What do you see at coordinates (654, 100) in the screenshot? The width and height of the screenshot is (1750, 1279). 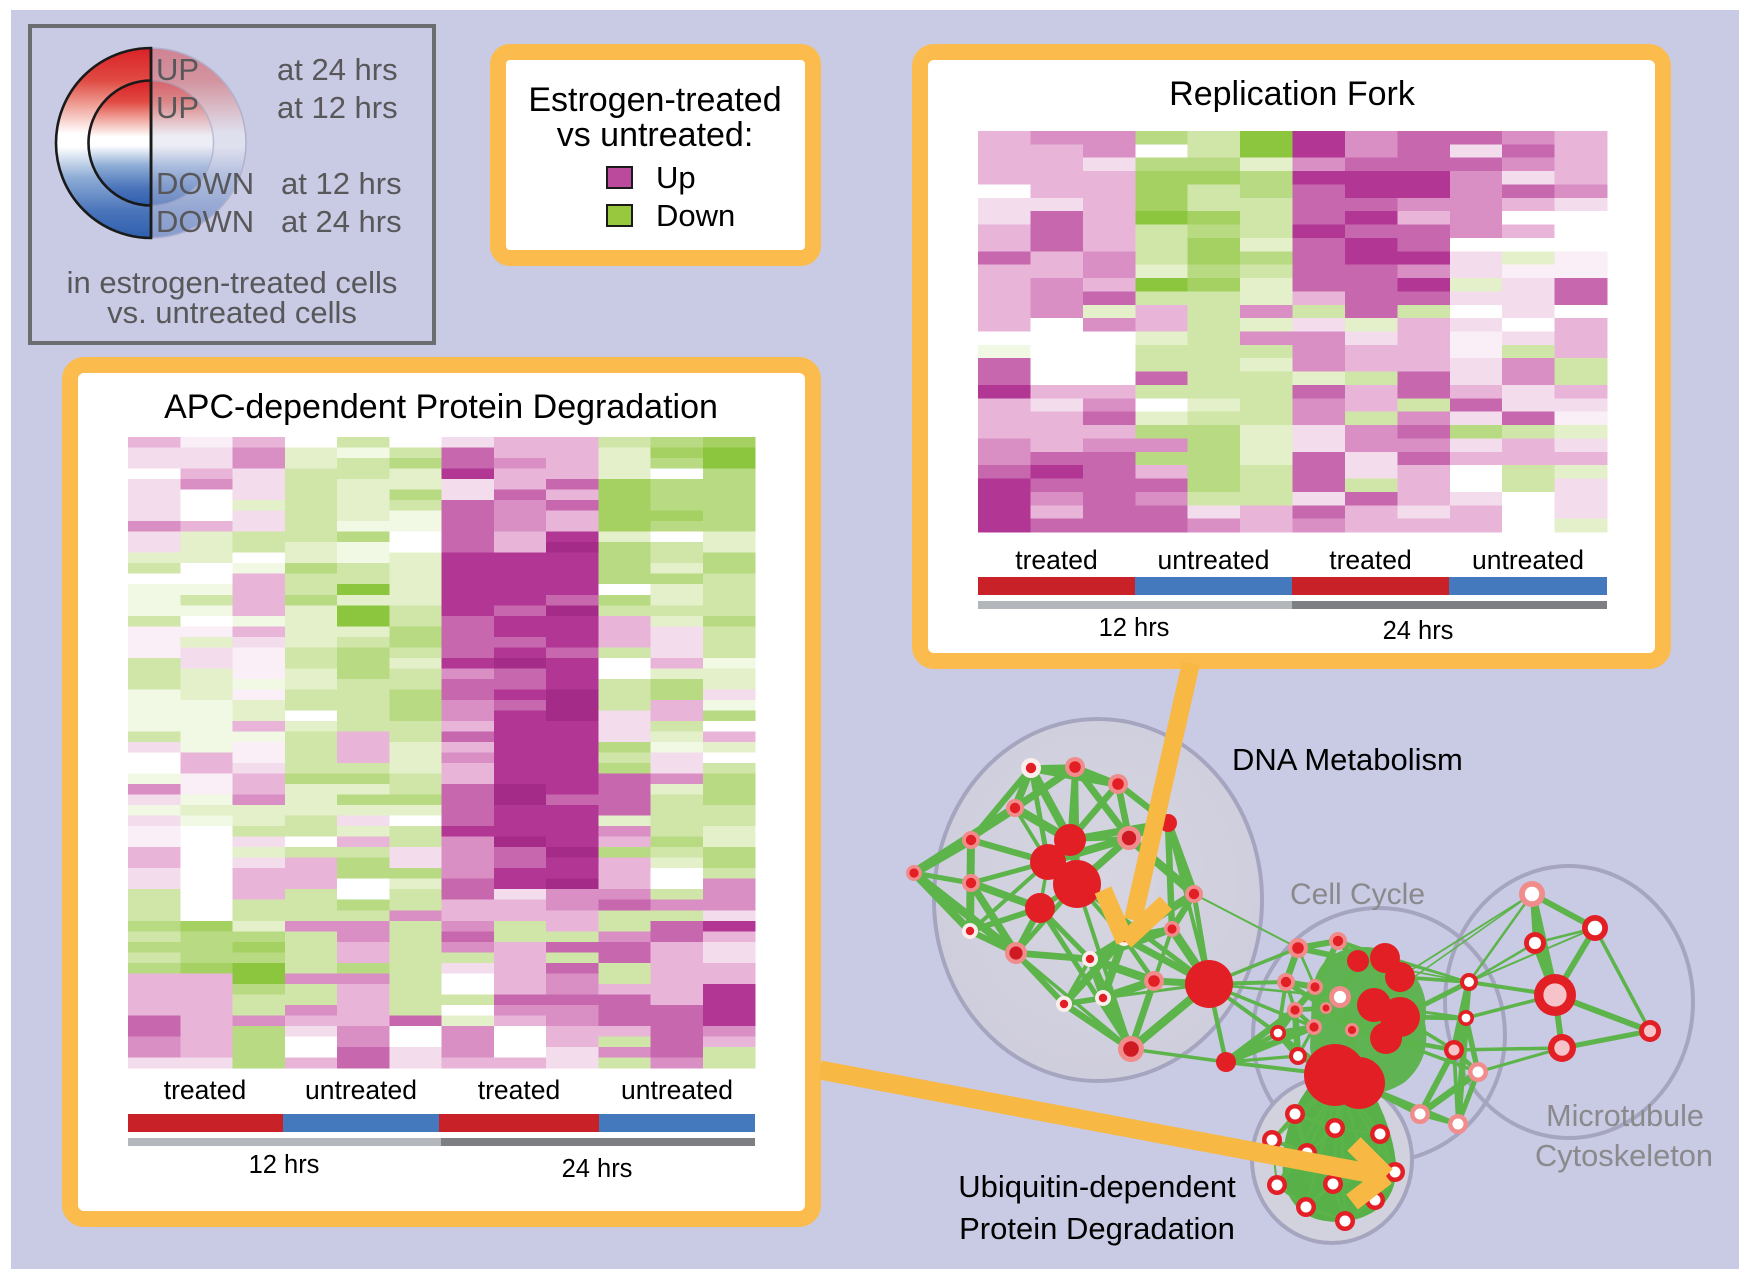 I see `svg-text: Estrogen-treated` at bounding box center [654, 100].